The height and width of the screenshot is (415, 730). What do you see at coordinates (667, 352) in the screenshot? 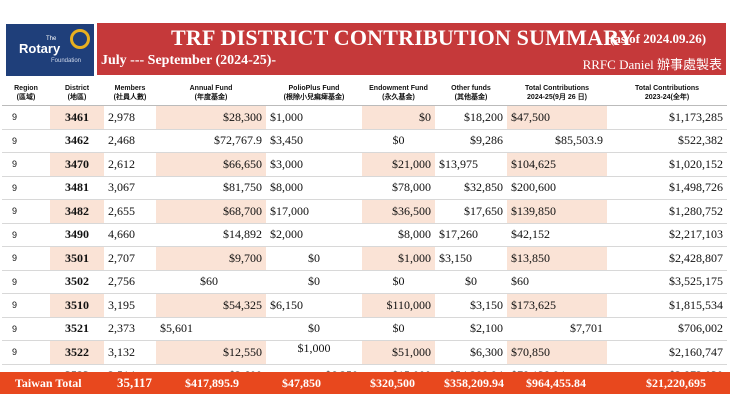
I see `cell-total-previous: $2,160,747` at bounding box center [667, 352].